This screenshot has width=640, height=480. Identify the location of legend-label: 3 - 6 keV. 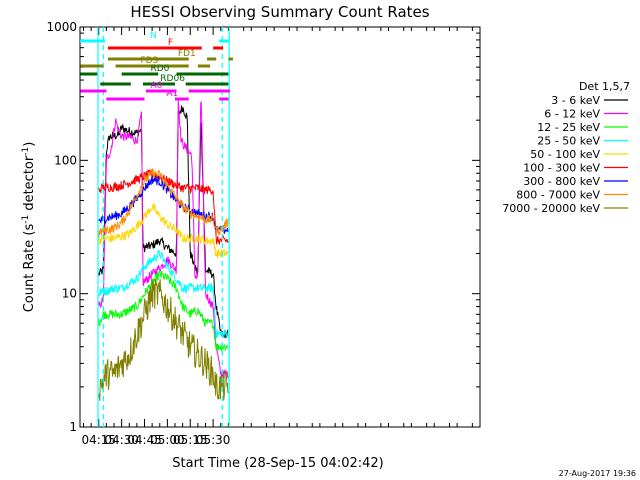
(575, 100).